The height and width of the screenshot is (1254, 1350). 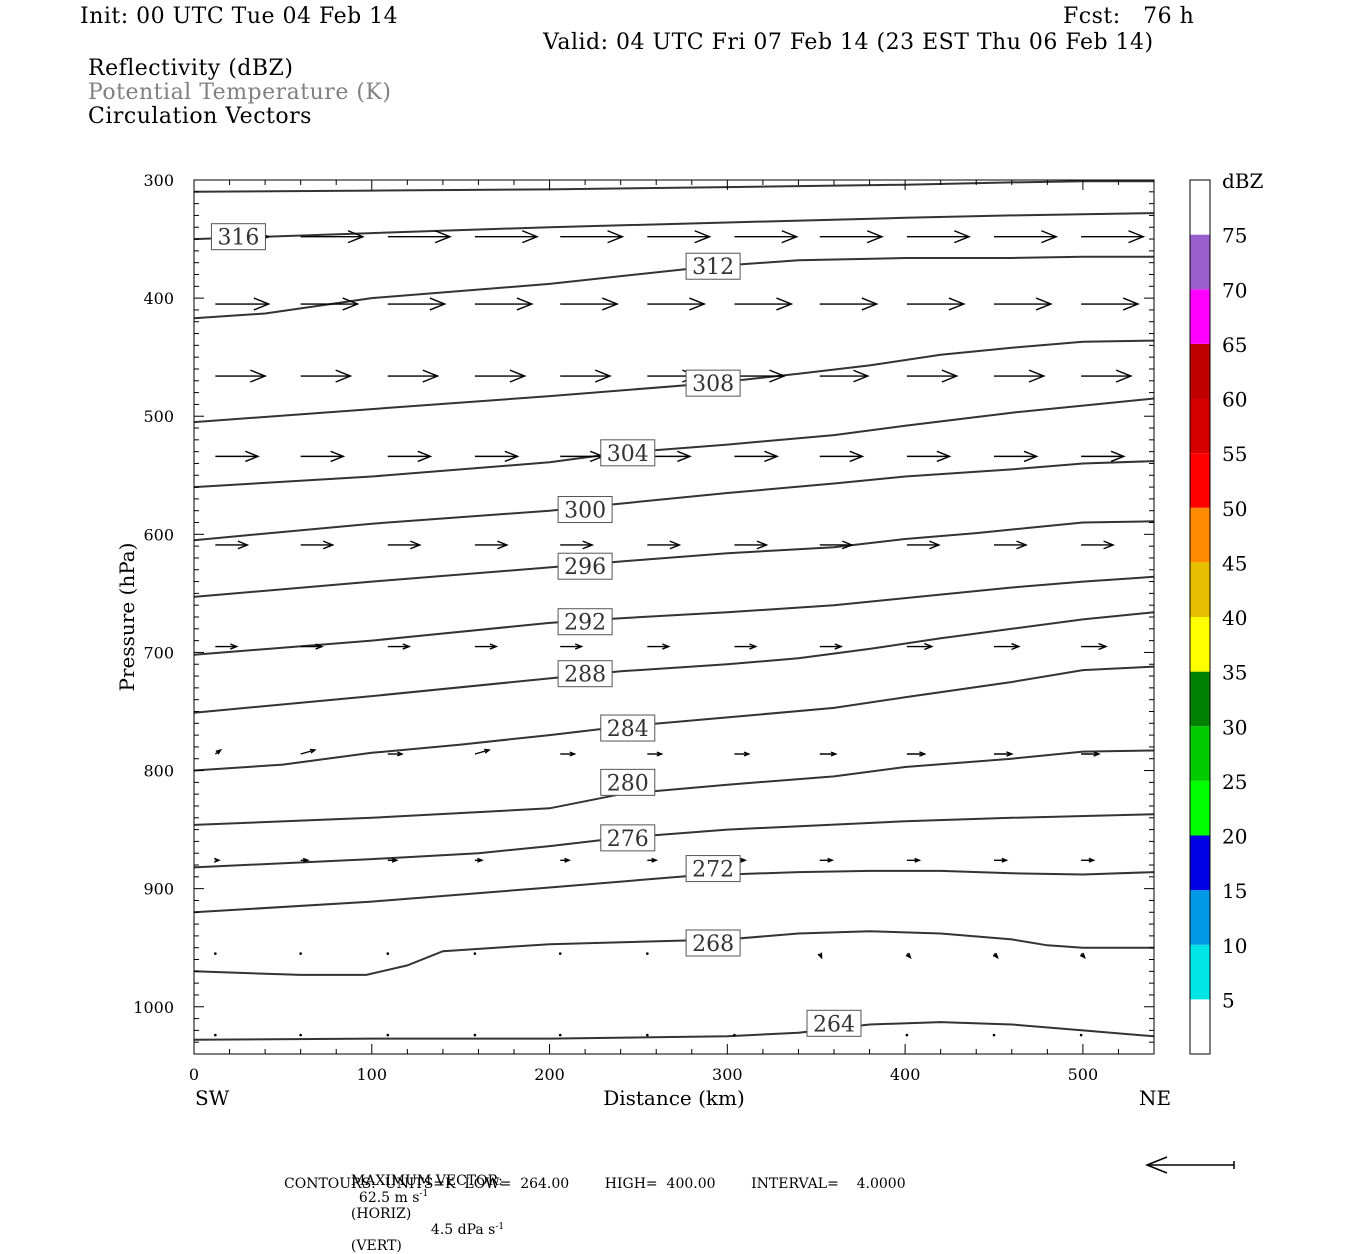 I want to click on y-axis-label: Pressure (hPa), so click(x=127, y=617).